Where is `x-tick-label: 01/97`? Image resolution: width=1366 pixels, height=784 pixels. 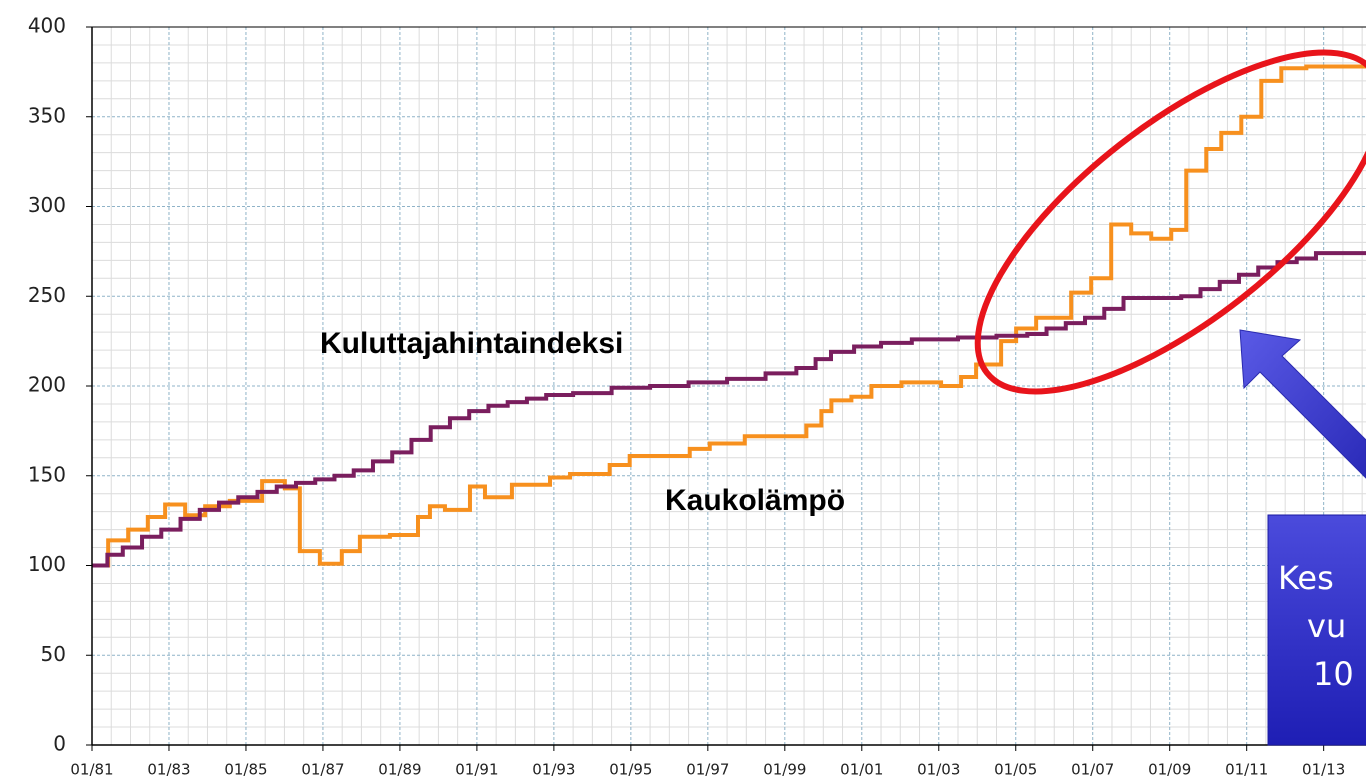
x-tick-label: 01/97 is located at coordinates (707, 770).